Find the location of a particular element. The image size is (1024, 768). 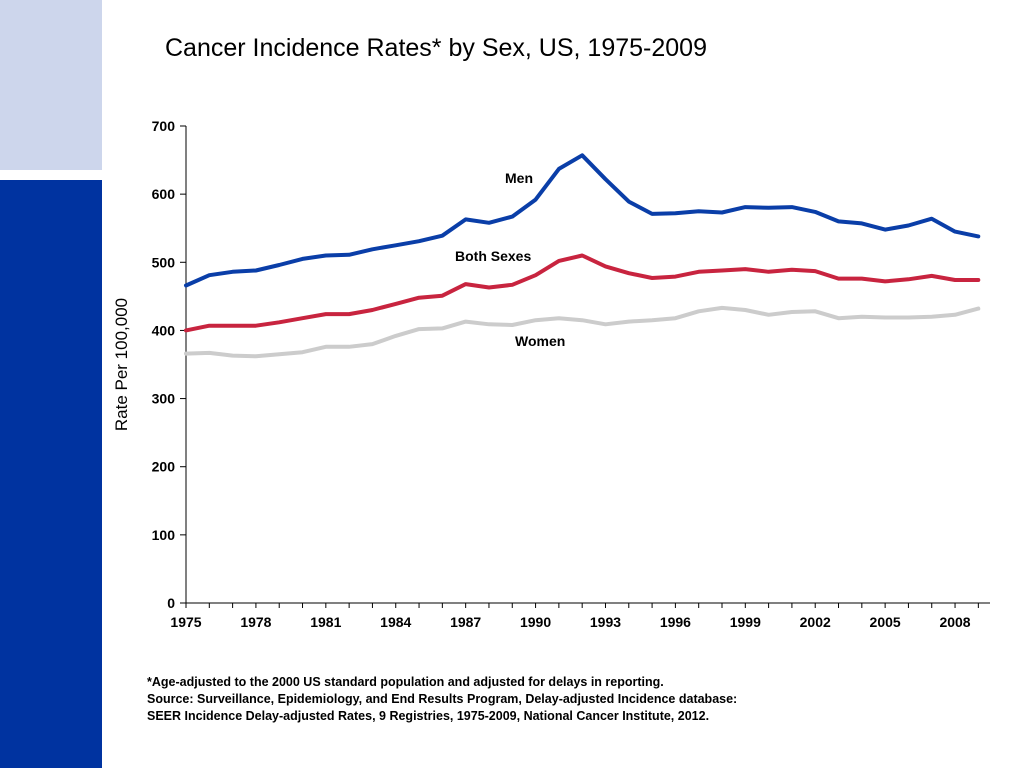

series-line-women is located at coordinates (582, 332).